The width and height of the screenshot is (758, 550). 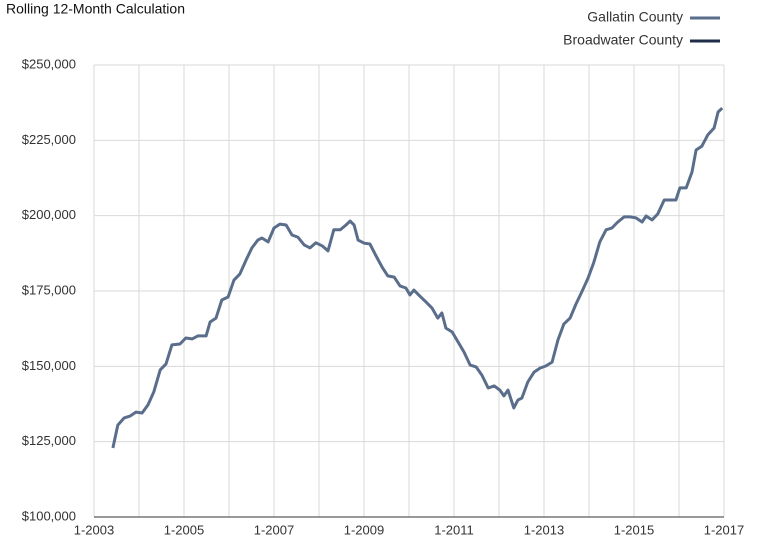 I want to click on y-tick-label: $175,000, so click(x=49, y=289).